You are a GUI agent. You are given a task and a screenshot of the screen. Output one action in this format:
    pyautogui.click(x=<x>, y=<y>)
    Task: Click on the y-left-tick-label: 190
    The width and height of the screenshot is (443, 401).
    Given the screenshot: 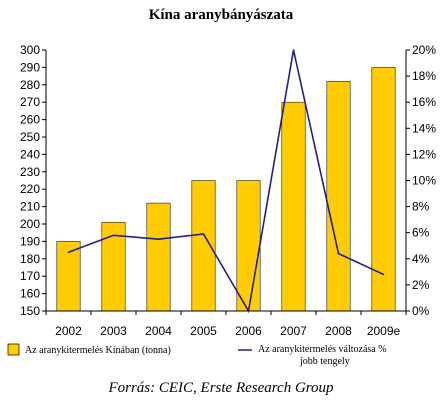 What is the action you would take?
    pyautogui.click(x=30, y=241)
    